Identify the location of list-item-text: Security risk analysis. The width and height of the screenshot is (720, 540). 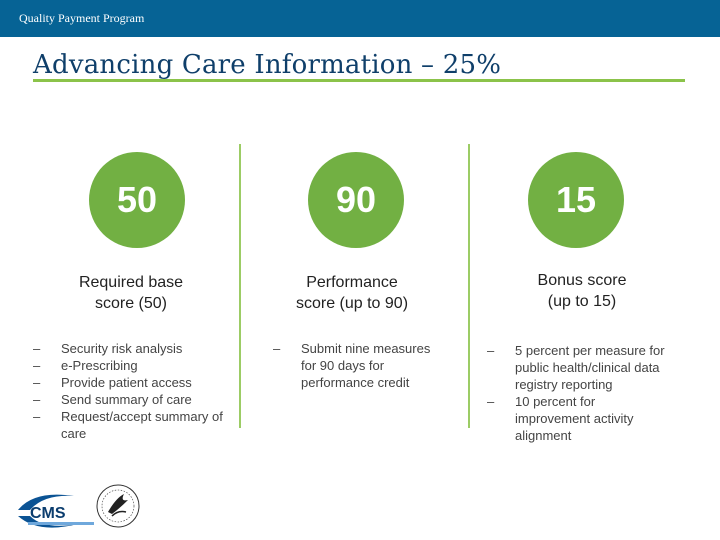
(122, 348).